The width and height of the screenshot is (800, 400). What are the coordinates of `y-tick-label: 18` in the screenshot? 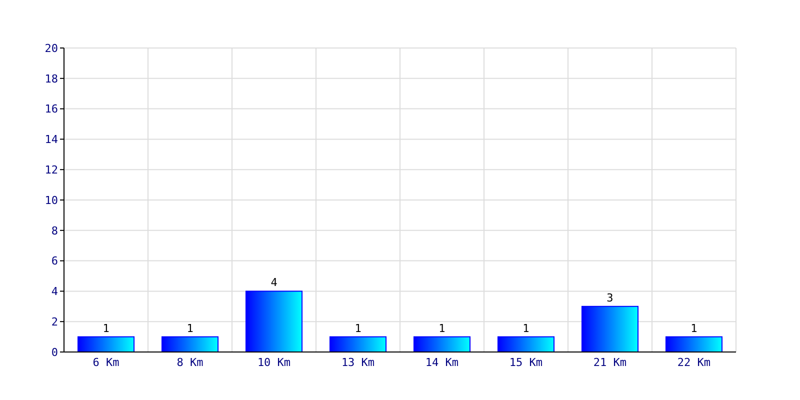 It's located at (51, 79).